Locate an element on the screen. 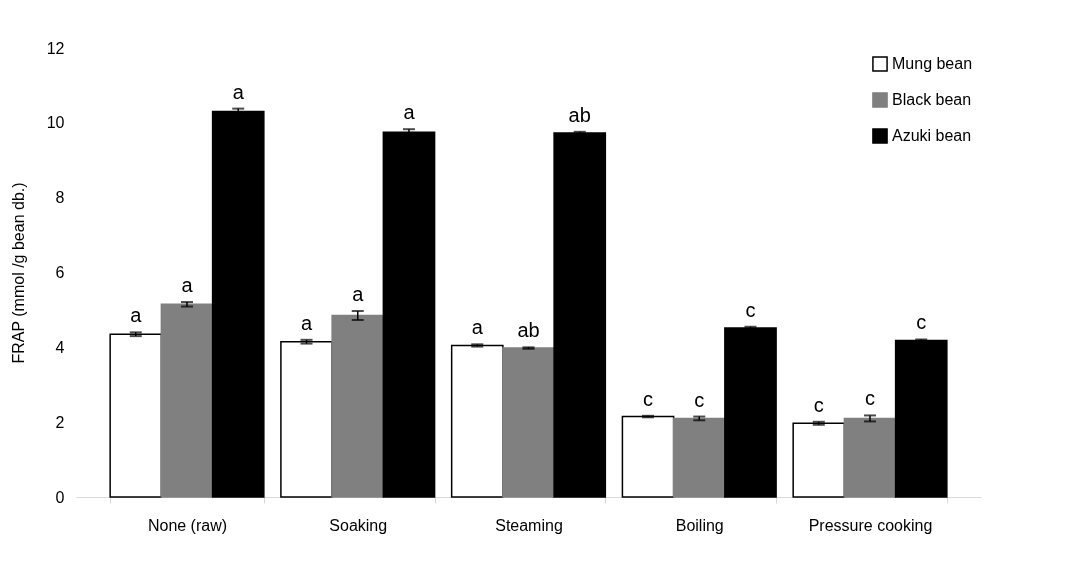 The width and height of the screenshot is (1072, 581). y-tick-label: 8 is located at coordinates (60, 198).